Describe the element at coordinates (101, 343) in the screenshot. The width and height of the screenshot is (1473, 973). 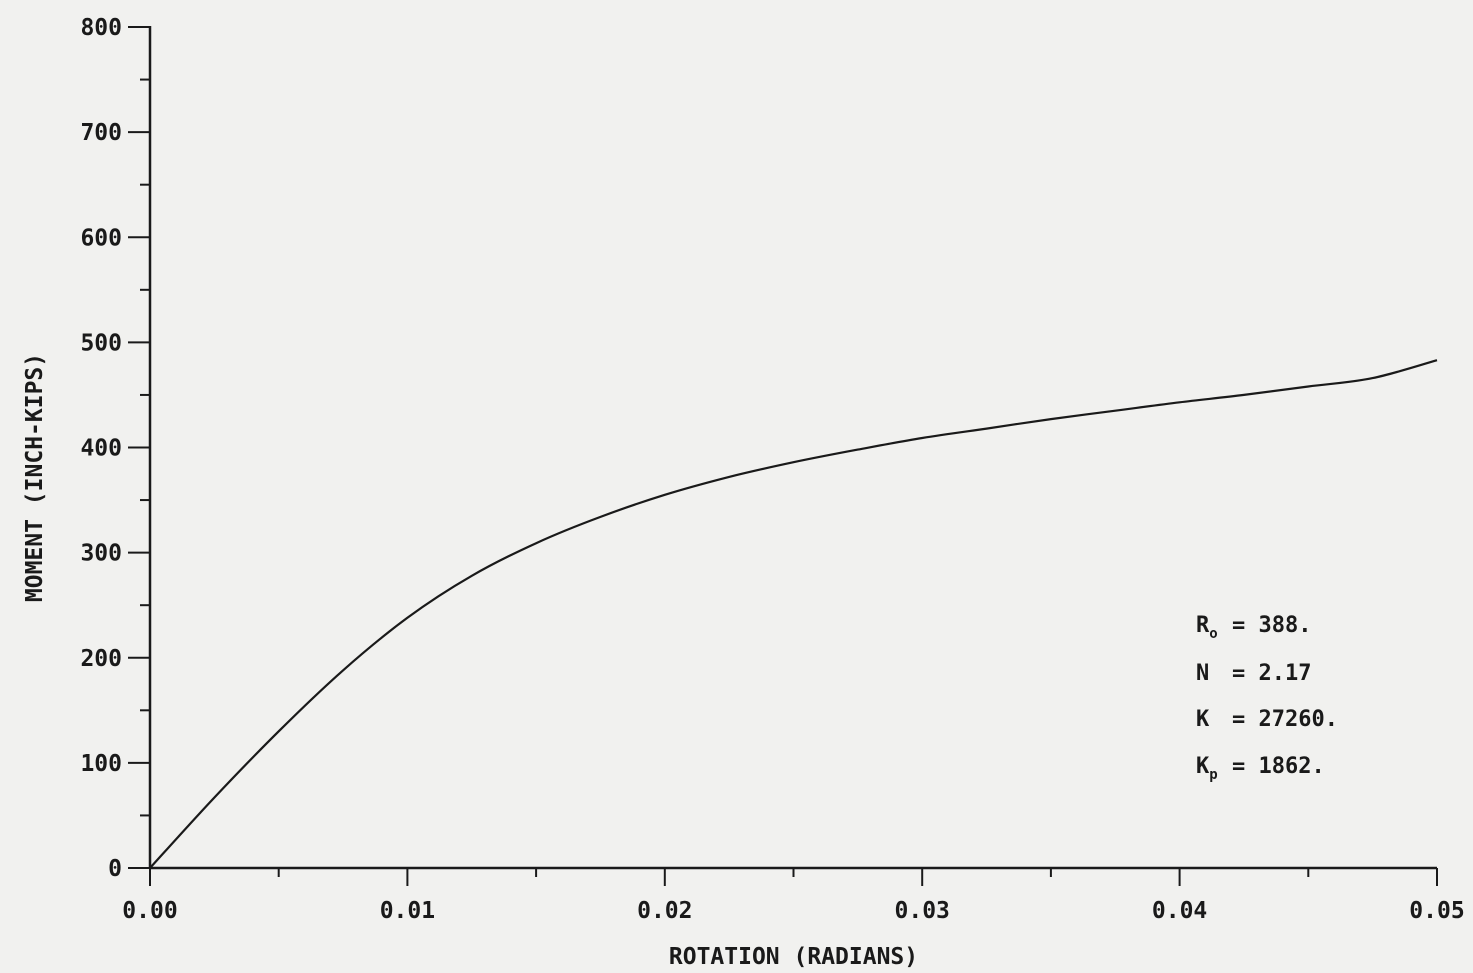
I see `y-tick-label: 500` at that location.